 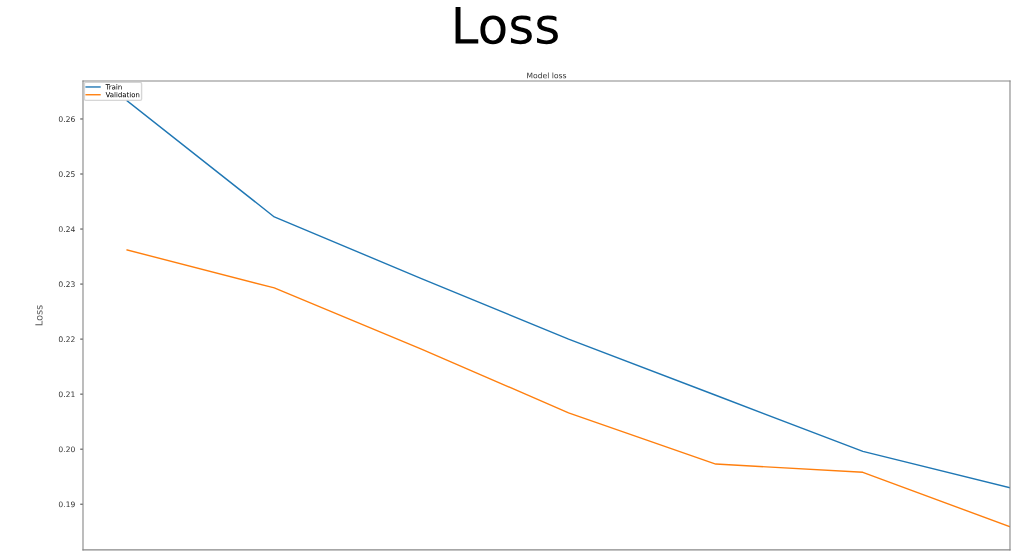 I want to click on chart-title: Loss, so click(x=506, y=26).